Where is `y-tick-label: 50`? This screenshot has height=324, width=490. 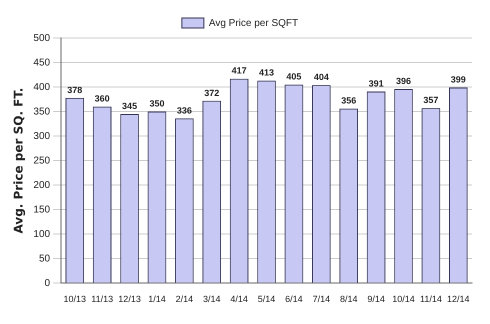 y-tick-label: 50 is located at coordinates (44, 258).